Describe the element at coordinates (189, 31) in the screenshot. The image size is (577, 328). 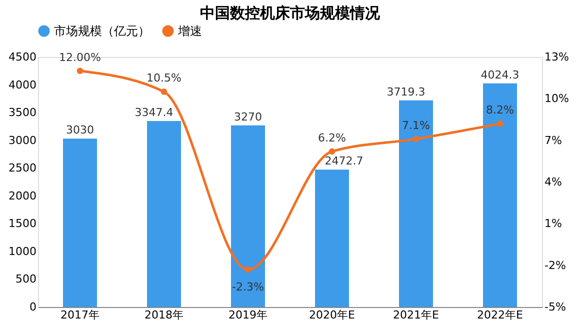
I see `legend-label: 增速` at that location.